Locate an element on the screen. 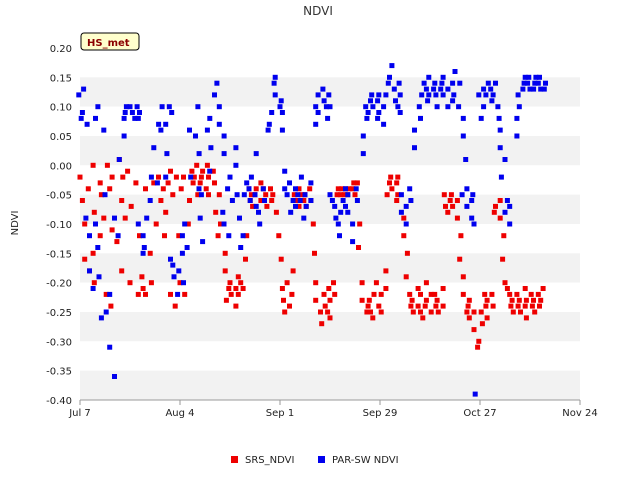  badge-label: HS_met is located at coordinates (108, 43).